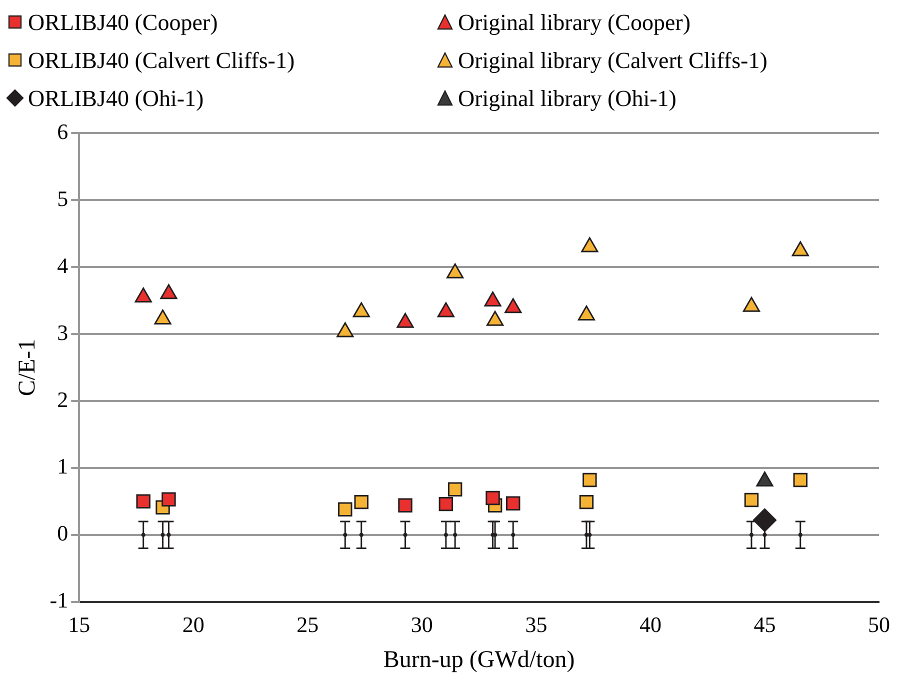 The image size is (899, 684). Describe the element at coordinates (479, 659) in the screenshot. I see `x-axis-title: Burn-up (GWd/ton)` at that location.